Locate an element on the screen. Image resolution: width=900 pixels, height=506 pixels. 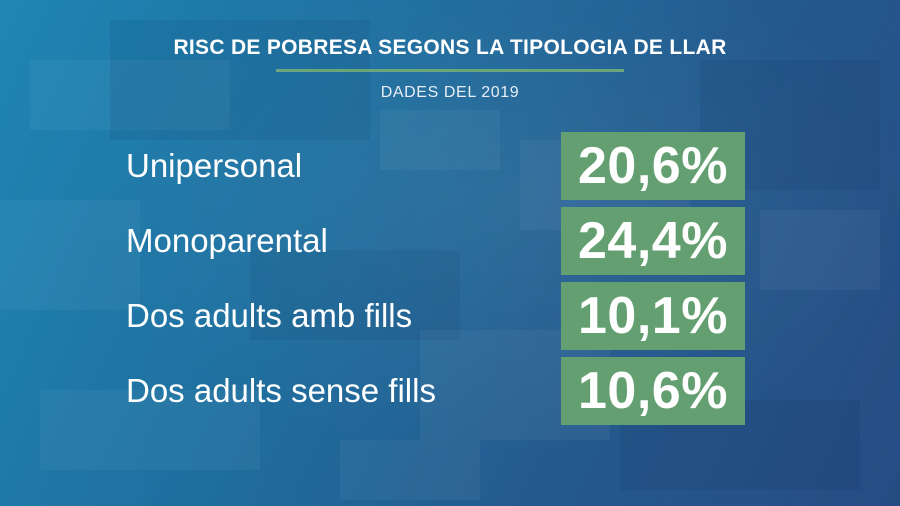
stat-row-monoparental: Monoparental 24,4% is located at coordinates (450, 241).